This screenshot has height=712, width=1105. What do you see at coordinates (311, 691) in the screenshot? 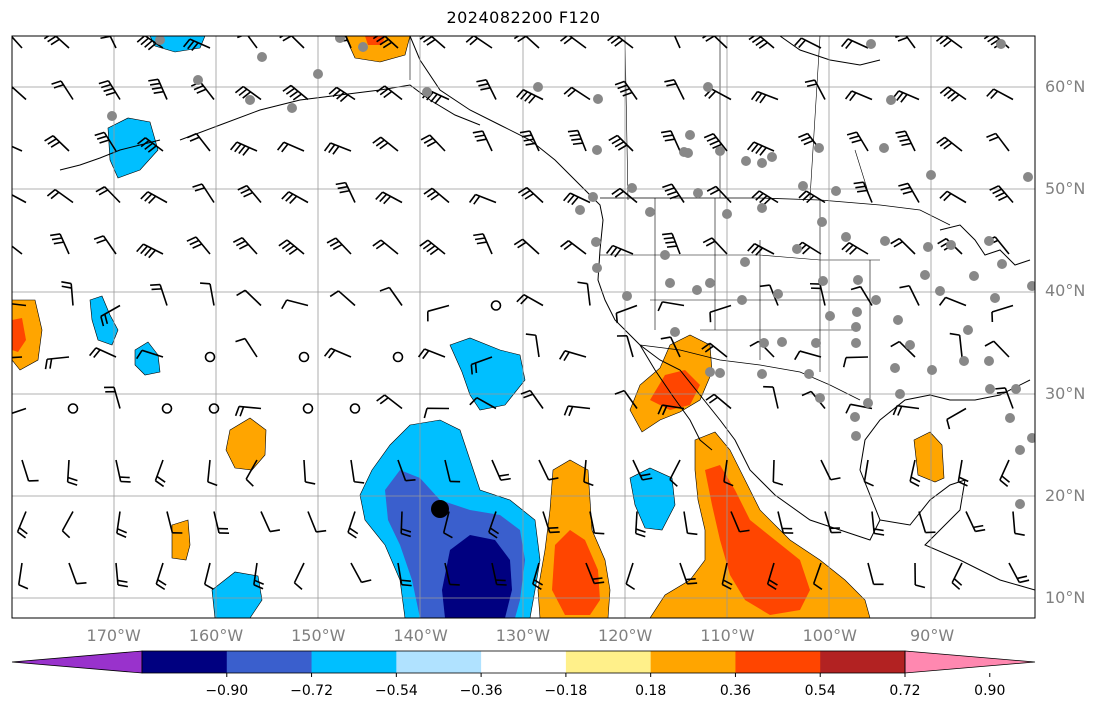
I see `colorbar-tick-label: −0.72` at bounding box center [311, 691].